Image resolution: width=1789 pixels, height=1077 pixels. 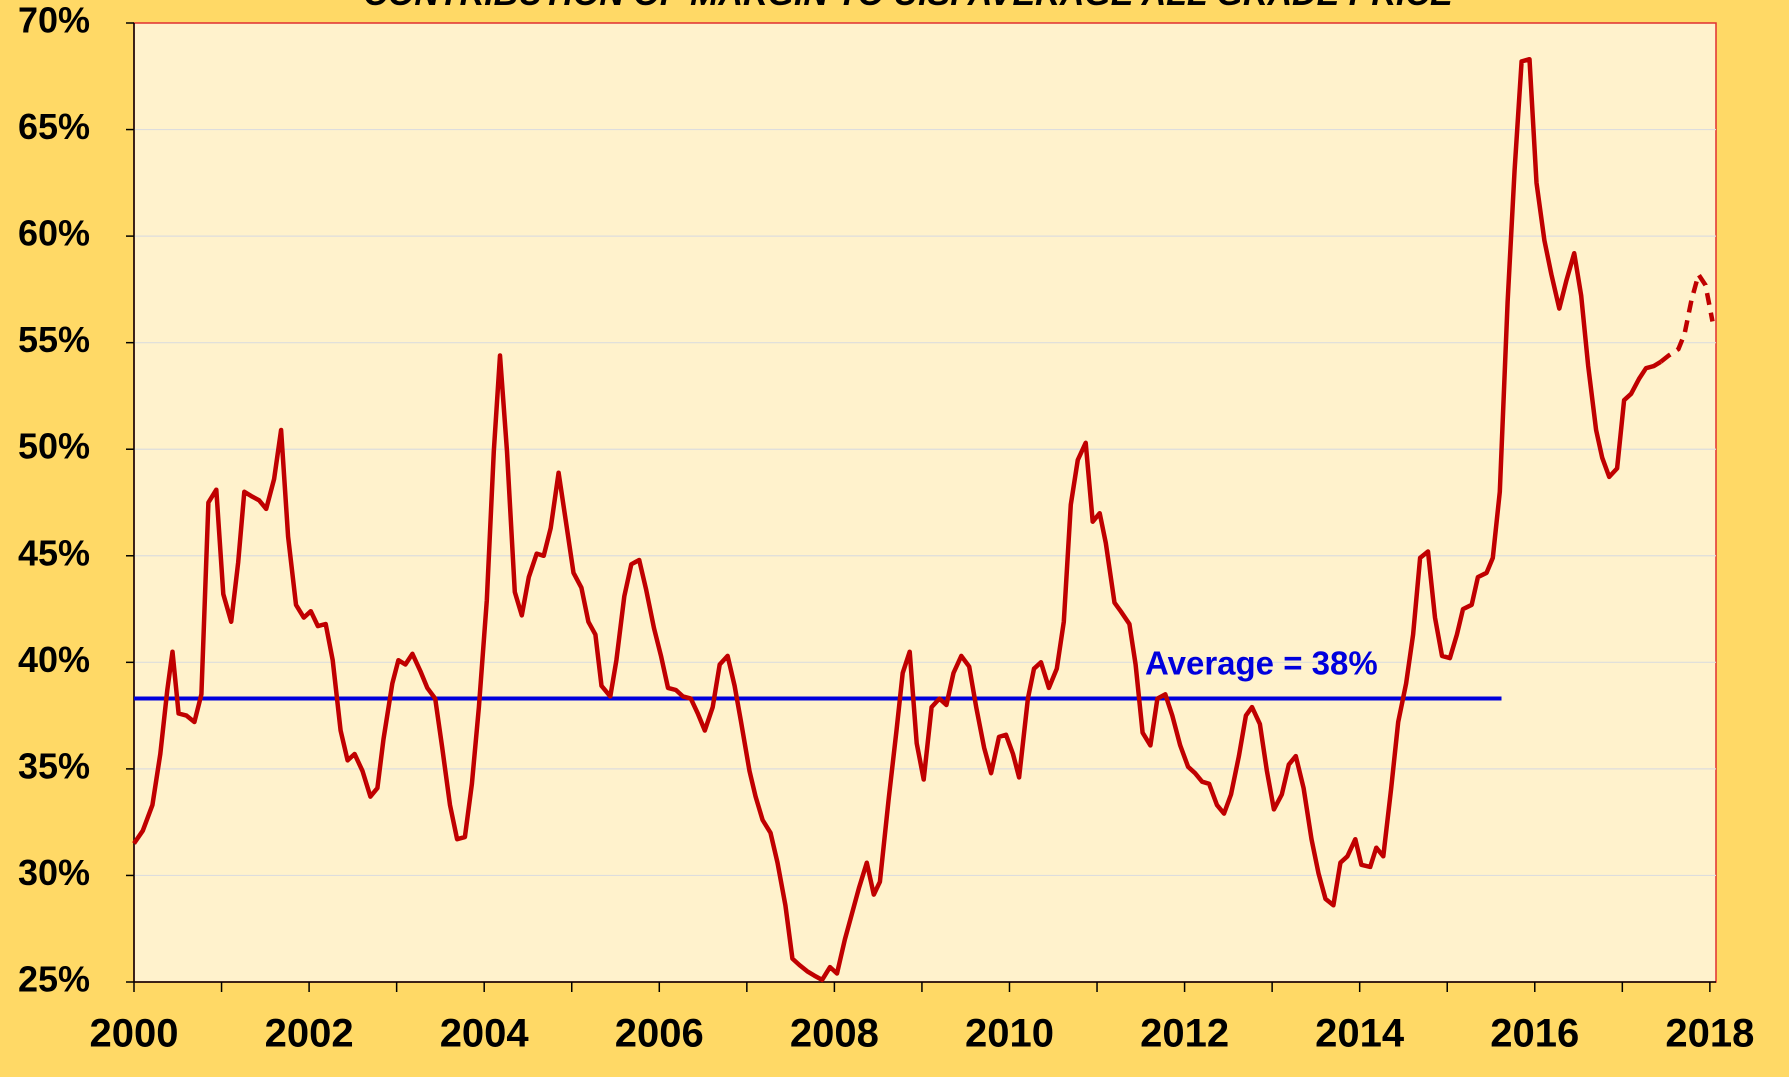 What do you see at coordinates (309, 1034) in the screenshot?
I see `x-tick-label: 2002` at bounding box center [309, 1034].